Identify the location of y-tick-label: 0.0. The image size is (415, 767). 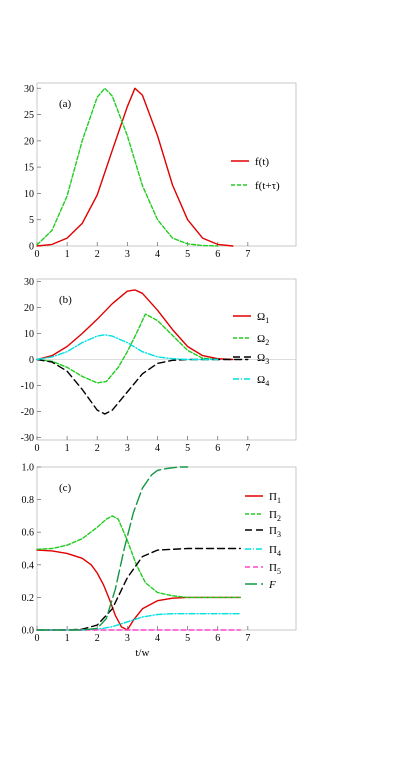
(28, 631).